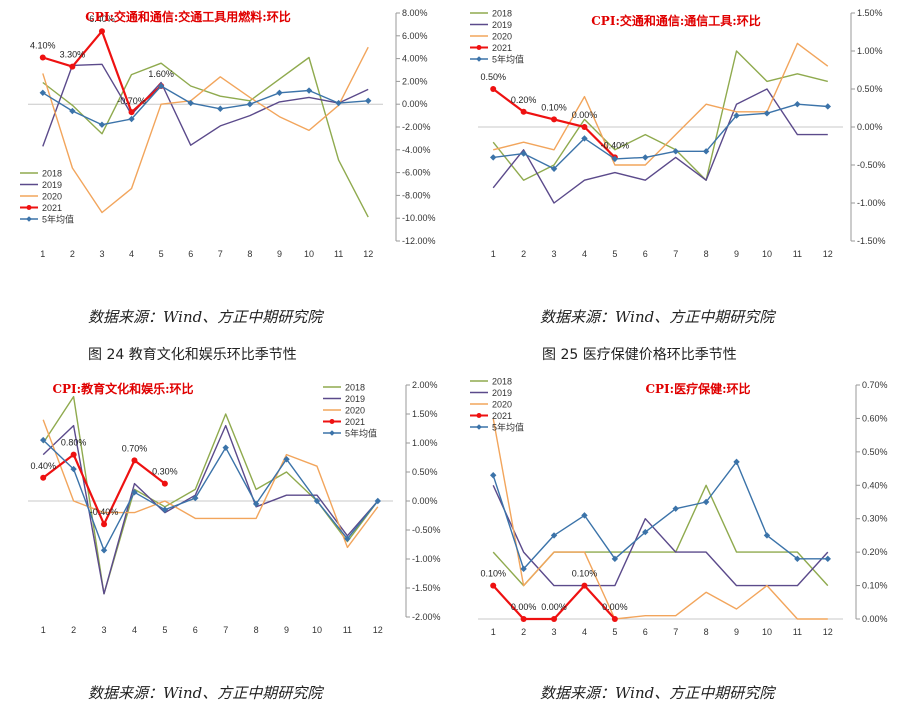 This screenshot has height=710, width=912. I want to click on data-label: 0.20%, so click(524, 100).